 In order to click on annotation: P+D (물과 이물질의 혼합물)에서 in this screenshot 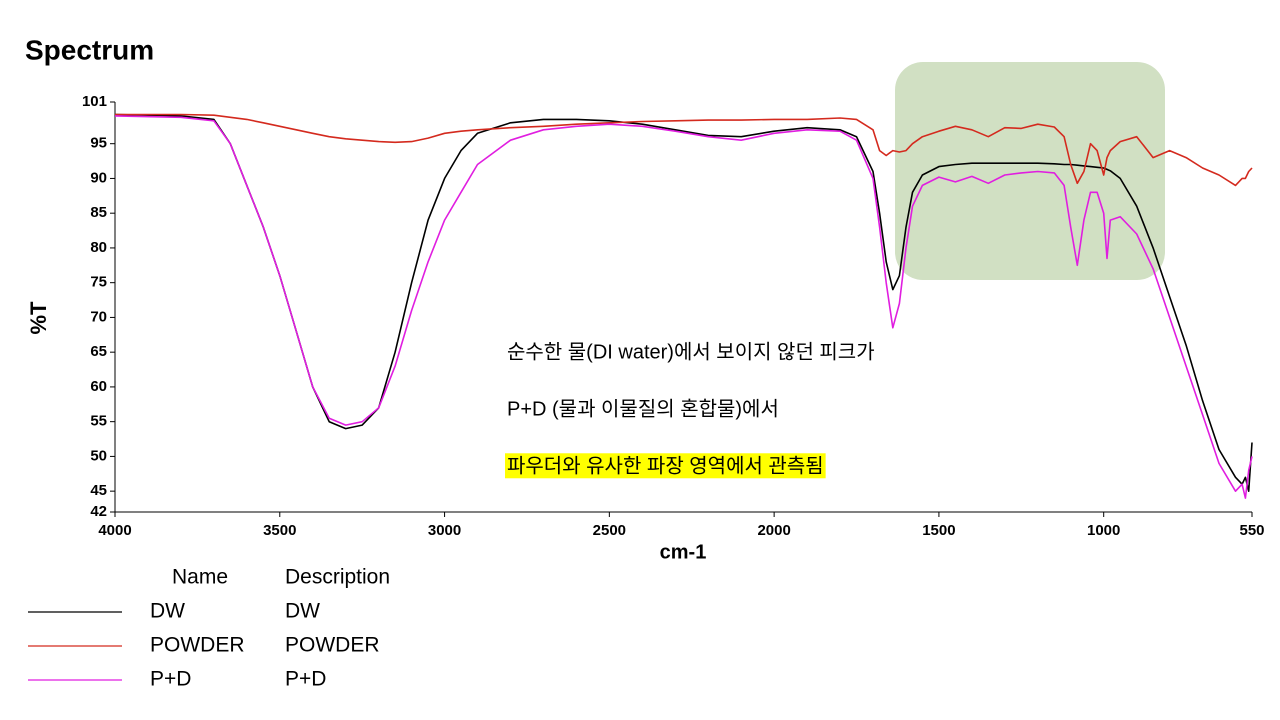, I will do `click(643, 408)`.